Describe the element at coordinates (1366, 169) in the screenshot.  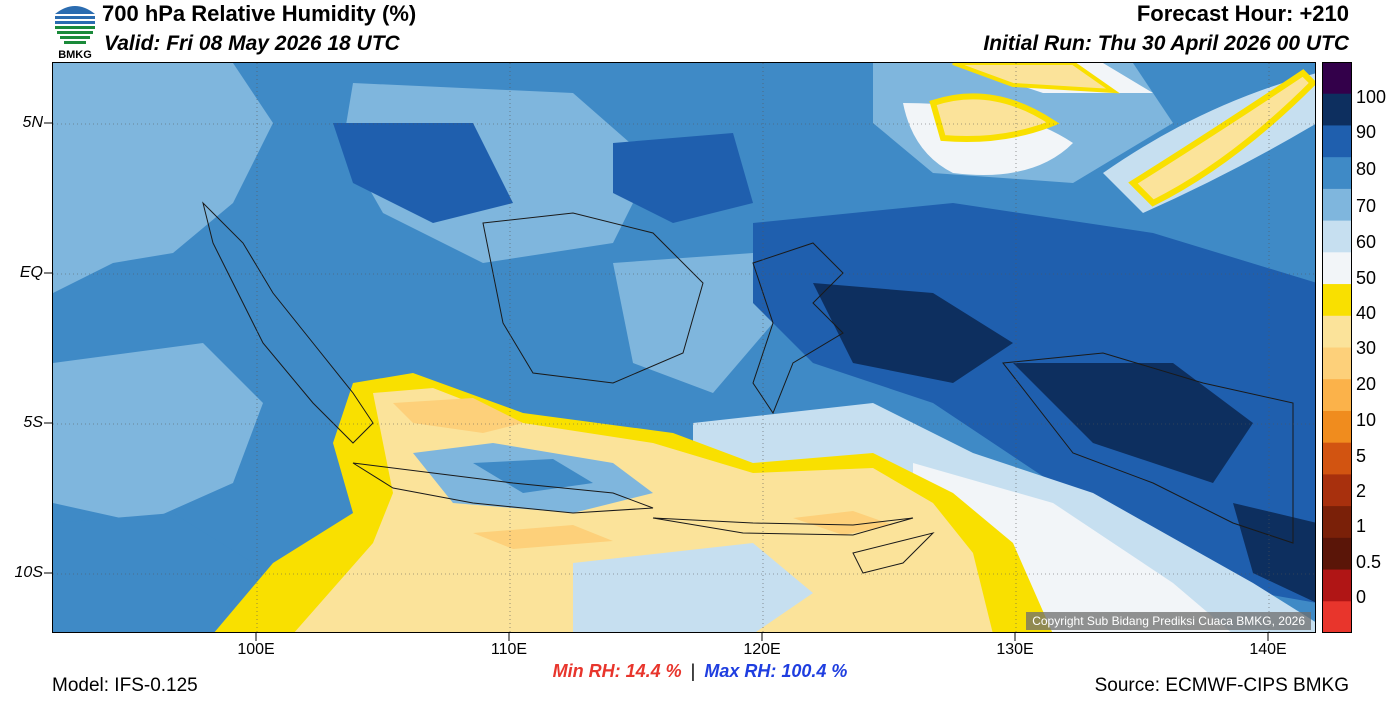
I see `colorbar-label: 80` at that location.